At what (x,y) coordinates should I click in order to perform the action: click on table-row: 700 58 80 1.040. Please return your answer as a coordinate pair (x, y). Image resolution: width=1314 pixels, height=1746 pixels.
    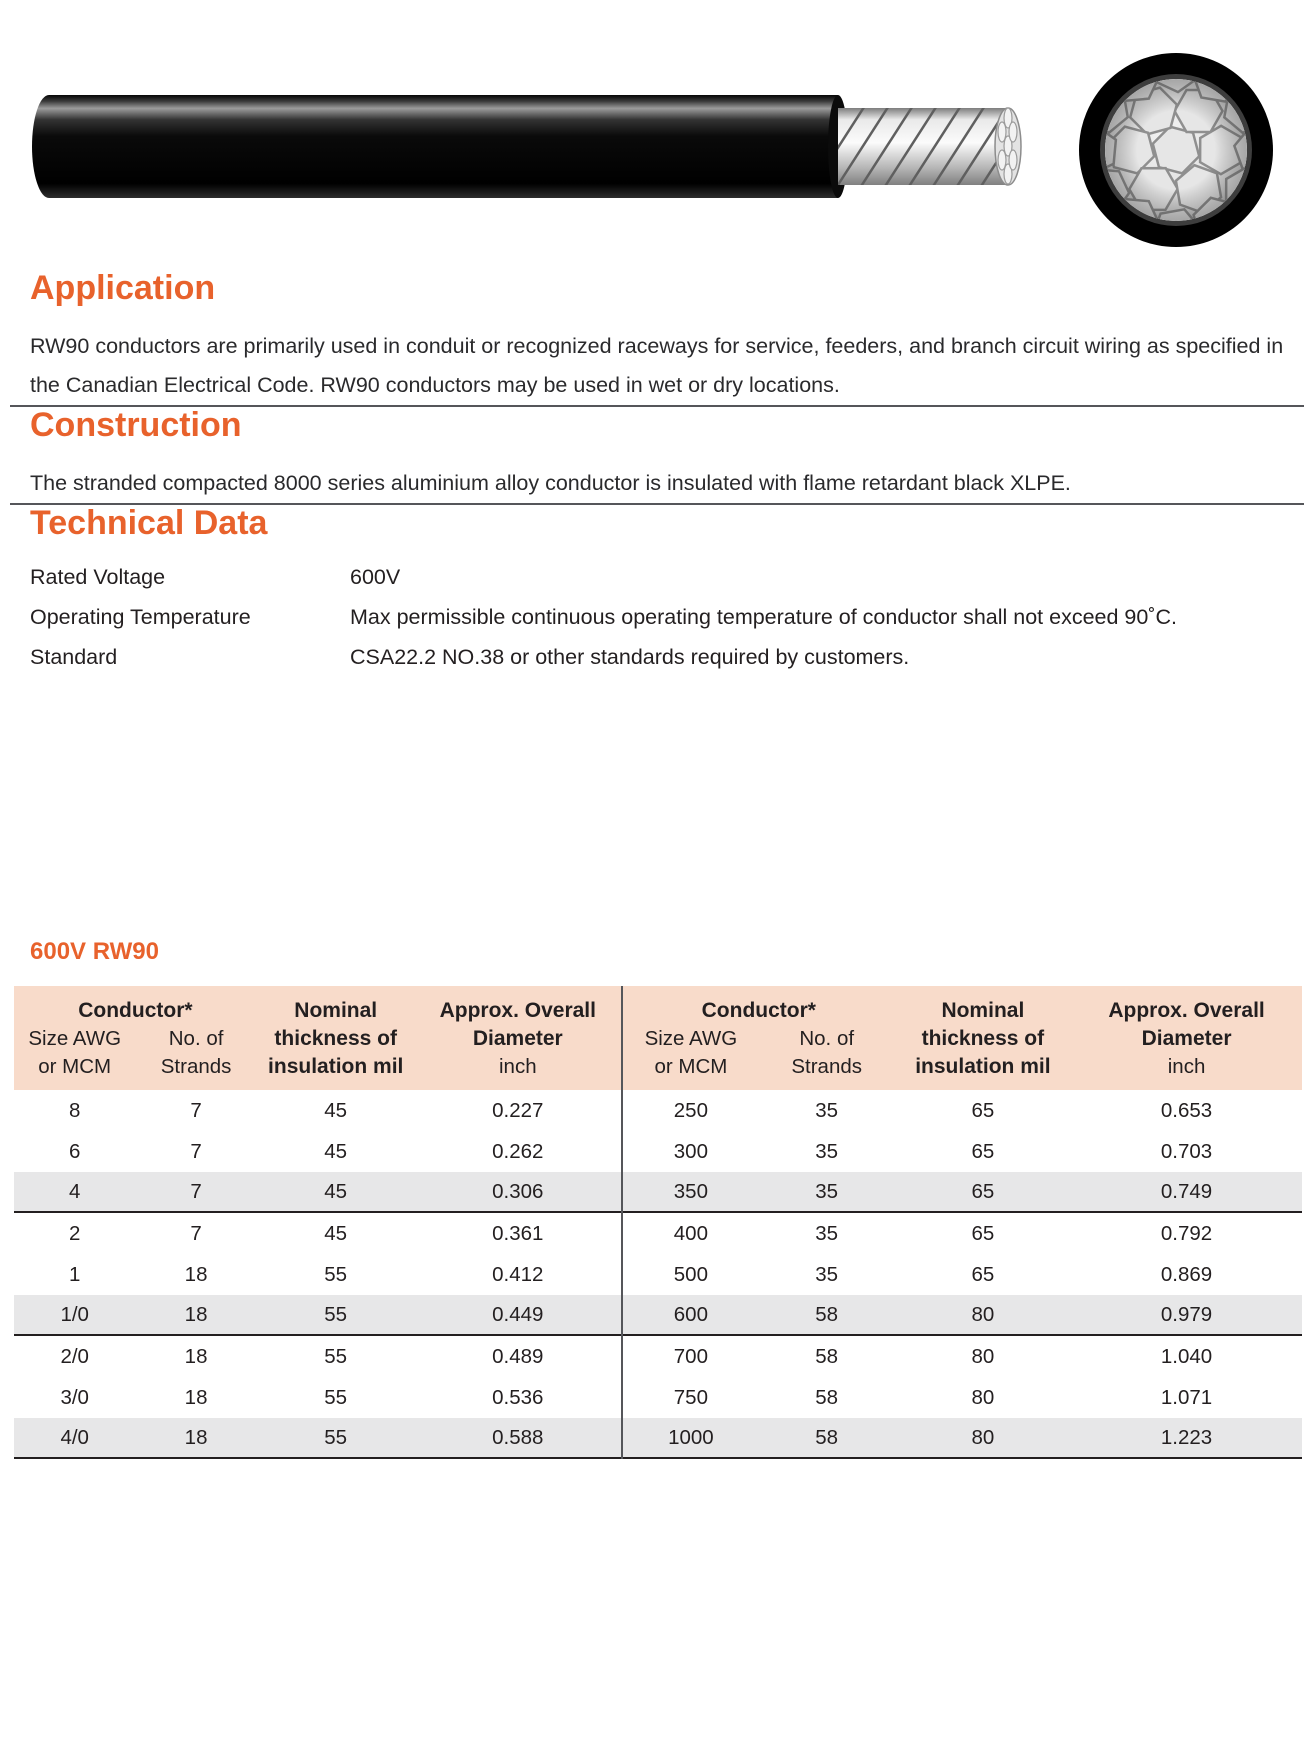
    Looking at the image, I should click on (962, 1356).